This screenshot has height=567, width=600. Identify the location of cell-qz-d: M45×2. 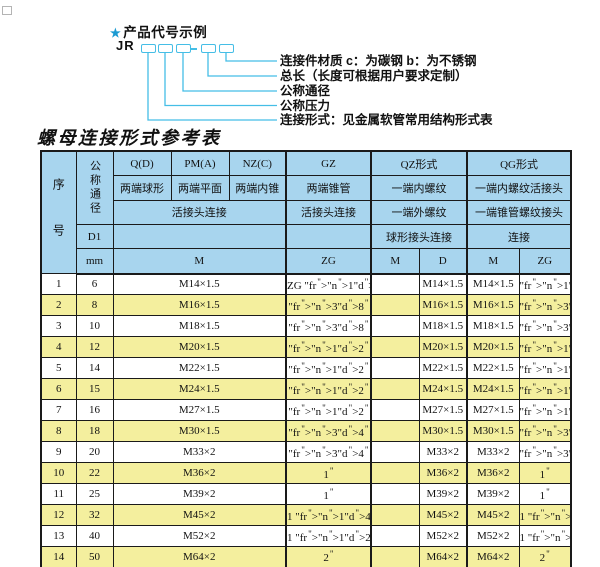
(443, 515).